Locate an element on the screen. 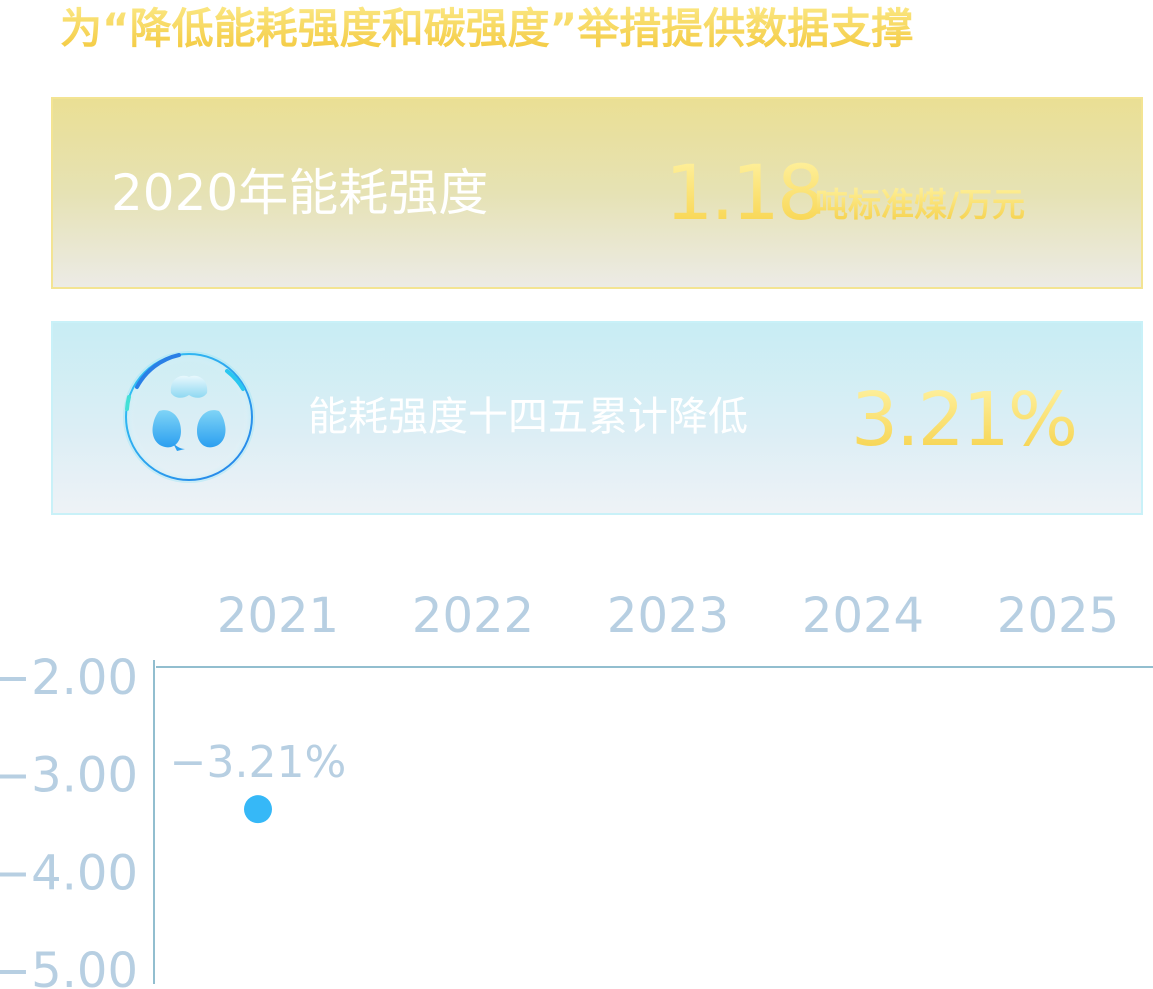  reduction-value: 3.21% is located at coordinates (964, 420).